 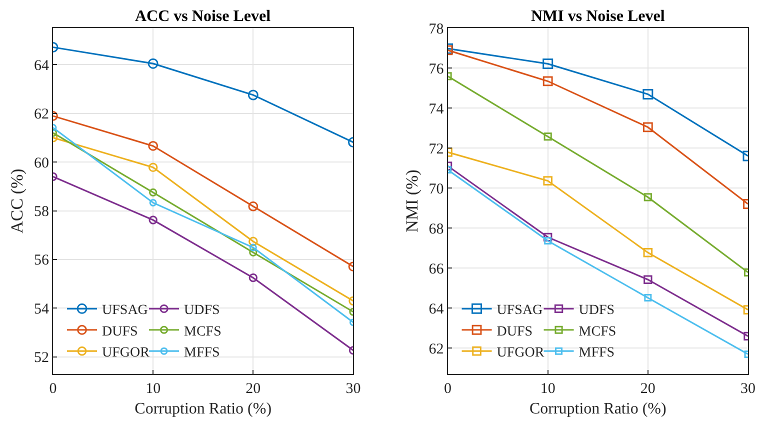 I want to click on y-tick-label: 74, so click(x=436, y=109).